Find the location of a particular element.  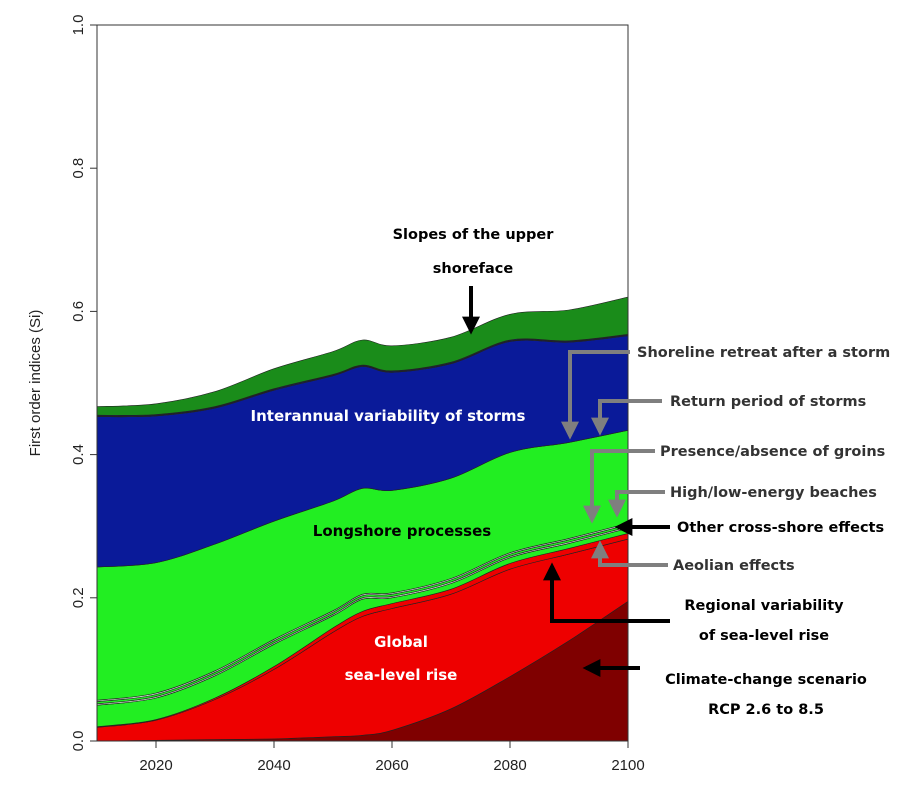

y-tick-label: 1.0 is located at coordinates (78, 25).